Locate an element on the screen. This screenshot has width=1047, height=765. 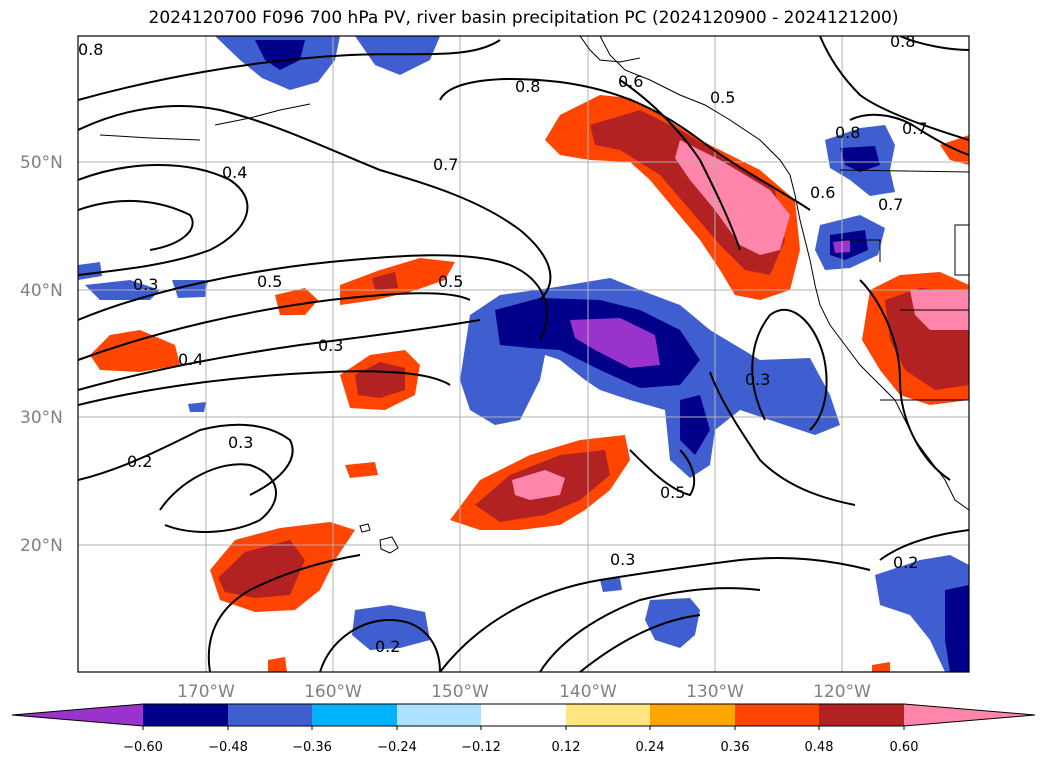
lon-label: 170°W is located at coordinates (206, 692).